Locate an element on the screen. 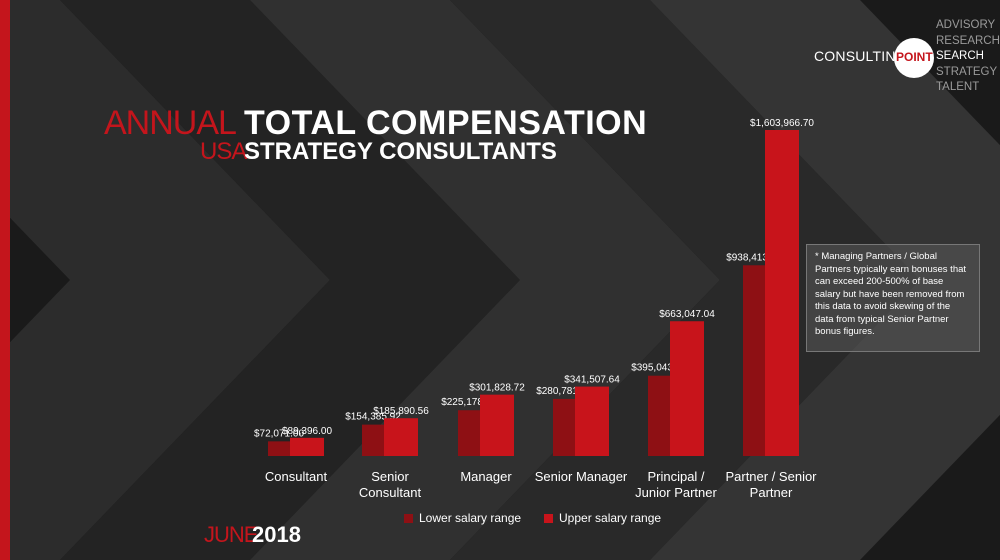 The height and width of the screenshot is (560, 1000). legend-item-lower: Lower salary range is located at coordinates (462, 518).